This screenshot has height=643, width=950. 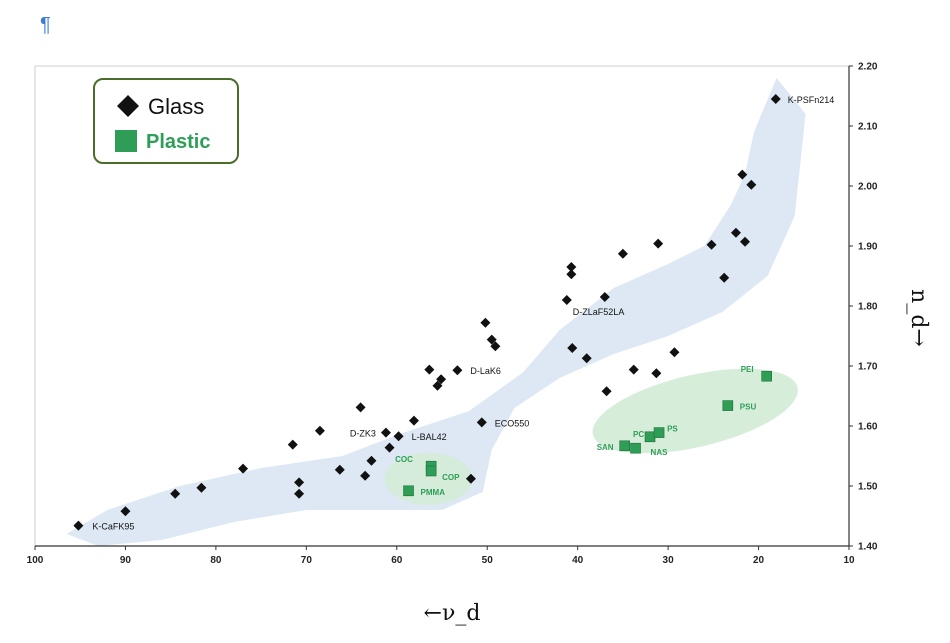 I want to click on paragraph-mark: ¶, so click(x=45, y=25).